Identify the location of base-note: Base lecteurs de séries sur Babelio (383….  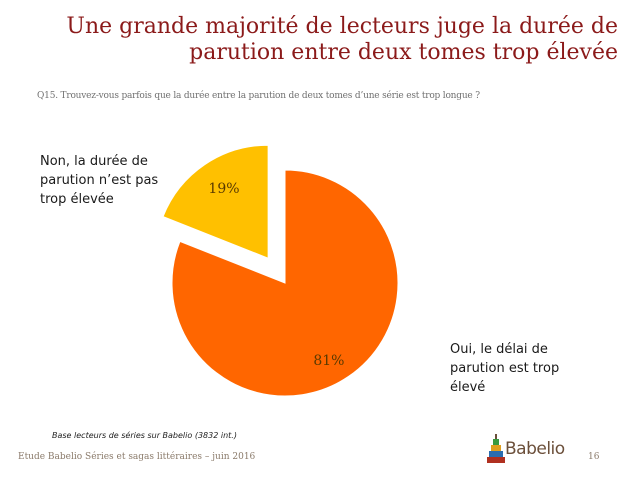
(144, 435).